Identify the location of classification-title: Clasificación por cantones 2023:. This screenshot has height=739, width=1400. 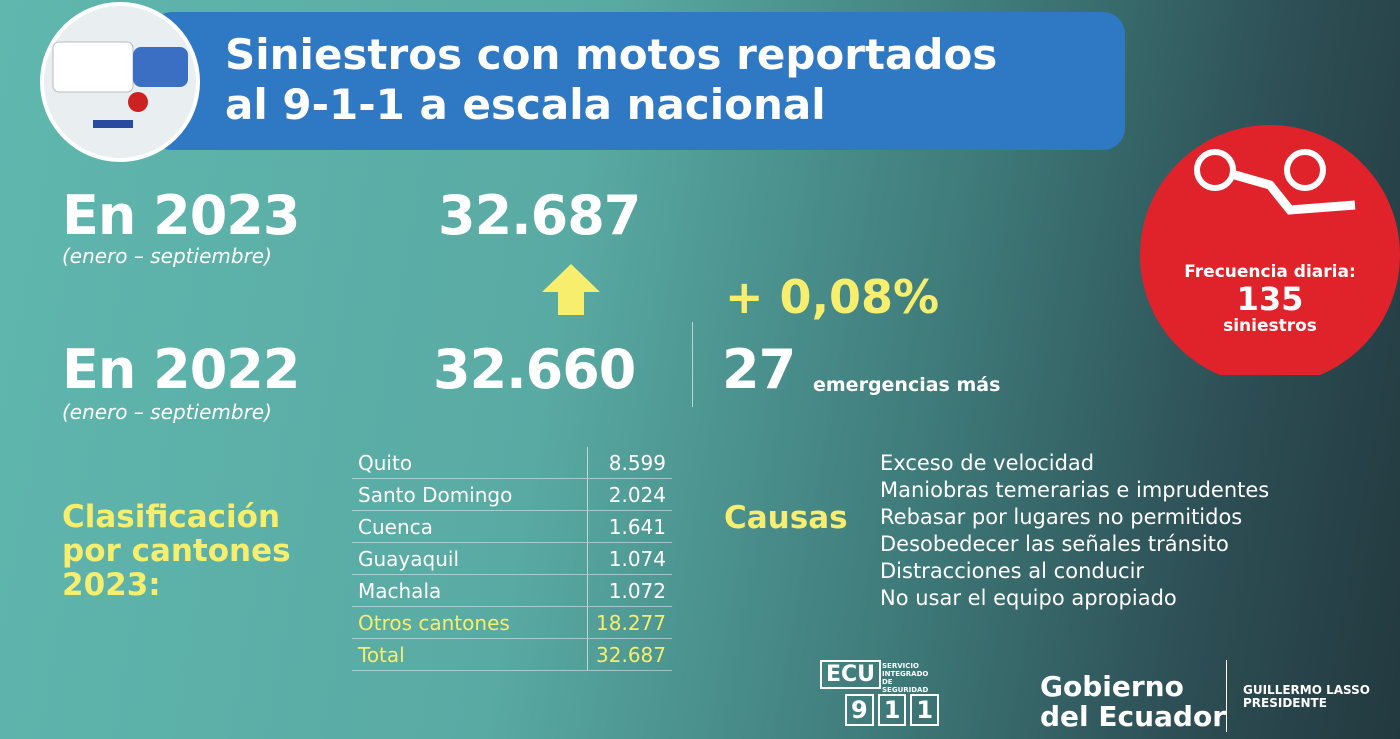
(176, 551).